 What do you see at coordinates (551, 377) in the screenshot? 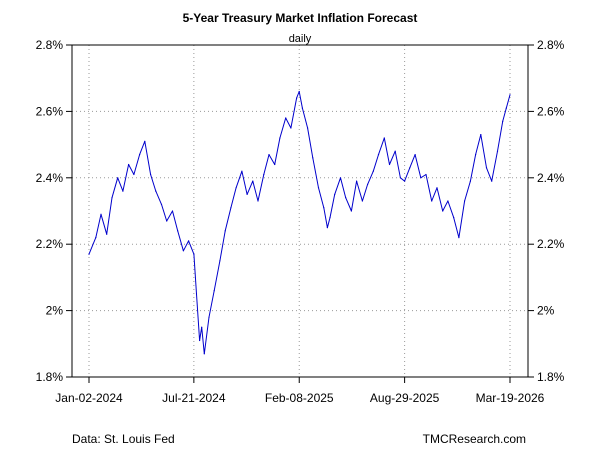
I see `y-tick-label-right: 1.8%` at bounding box center [551, 377].